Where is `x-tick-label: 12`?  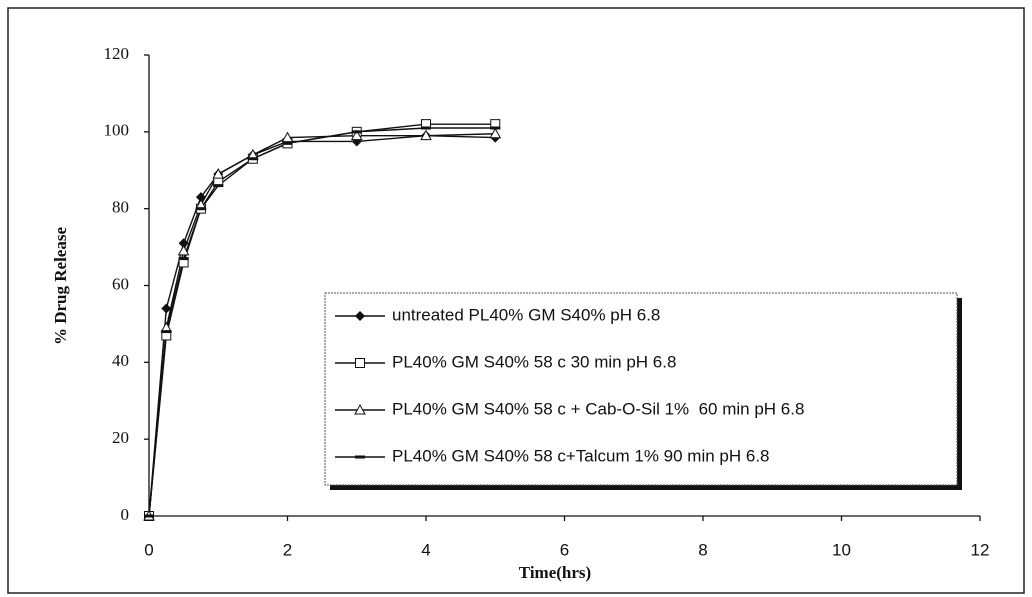 x-tick-label: 12 is located at coordinates (980, 549).